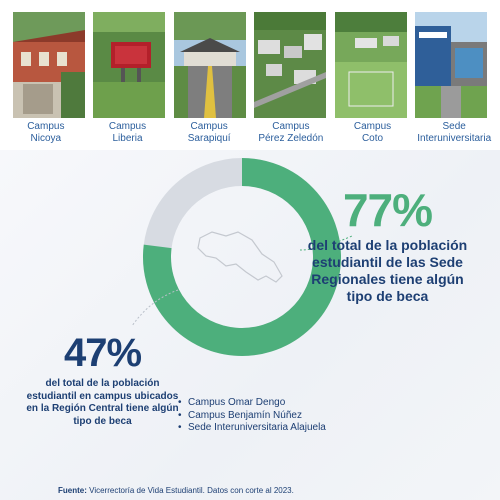  I want to click on sign-photo-icon, so click(129, 65).